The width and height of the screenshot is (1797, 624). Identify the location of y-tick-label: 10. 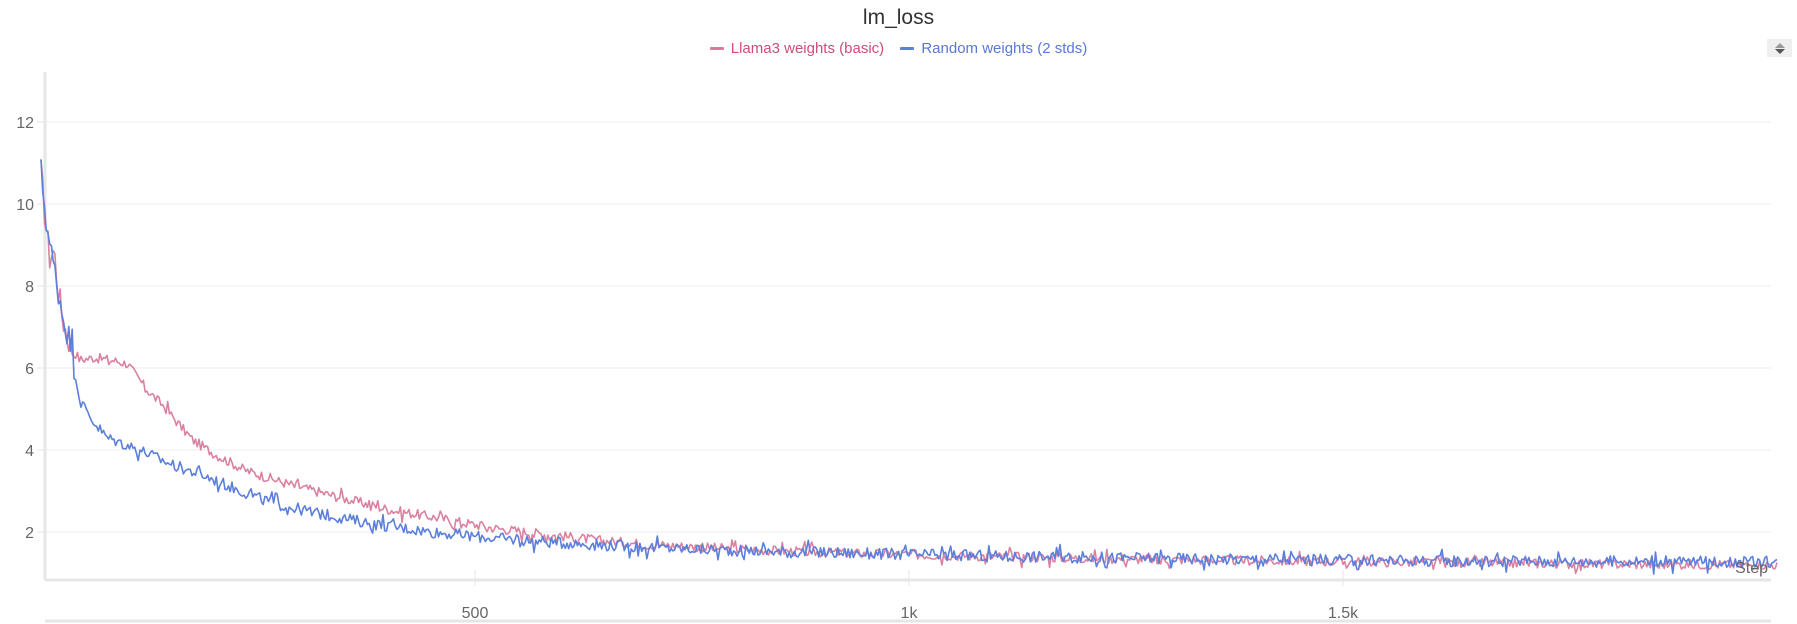
(25, 205).